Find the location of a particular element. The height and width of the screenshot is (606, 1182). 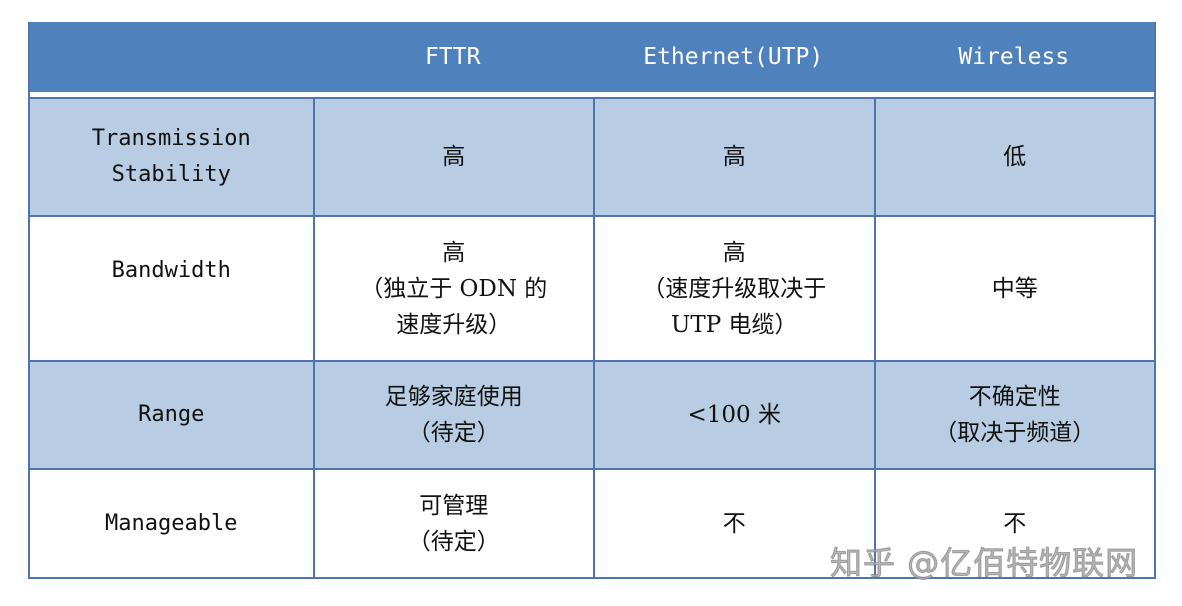

row-label: Bandwidth is located at coordinates (171, 270).